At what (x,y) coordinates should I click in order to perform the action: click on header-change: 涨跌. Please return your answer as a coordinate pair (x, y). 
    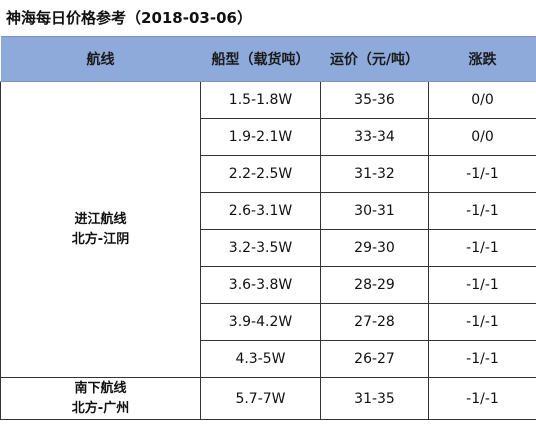
    Looking at the image, I should click on (482, 59).